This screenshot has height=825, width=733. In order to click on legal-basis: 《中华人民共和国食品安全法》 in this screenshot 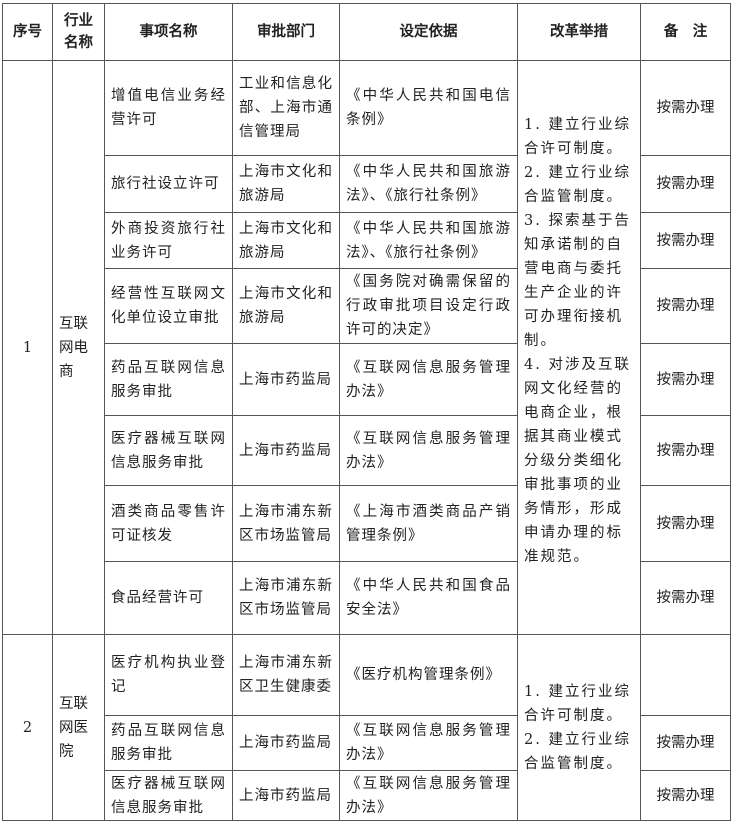, I will do `click(428, 598)`.